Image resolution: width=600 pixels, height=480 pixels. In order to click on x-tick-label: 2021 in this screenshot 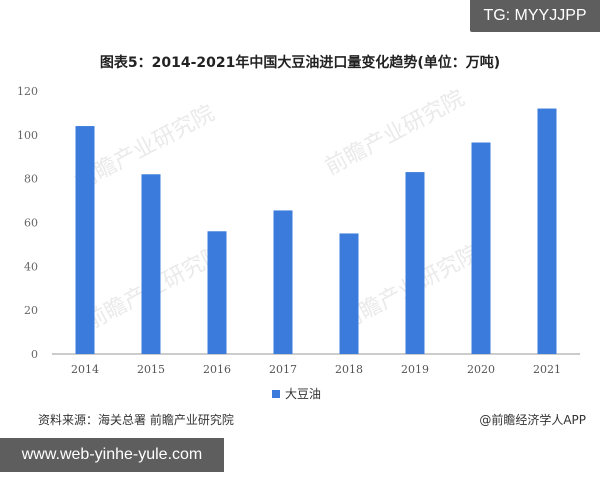, I will do `click(547, 369)`.